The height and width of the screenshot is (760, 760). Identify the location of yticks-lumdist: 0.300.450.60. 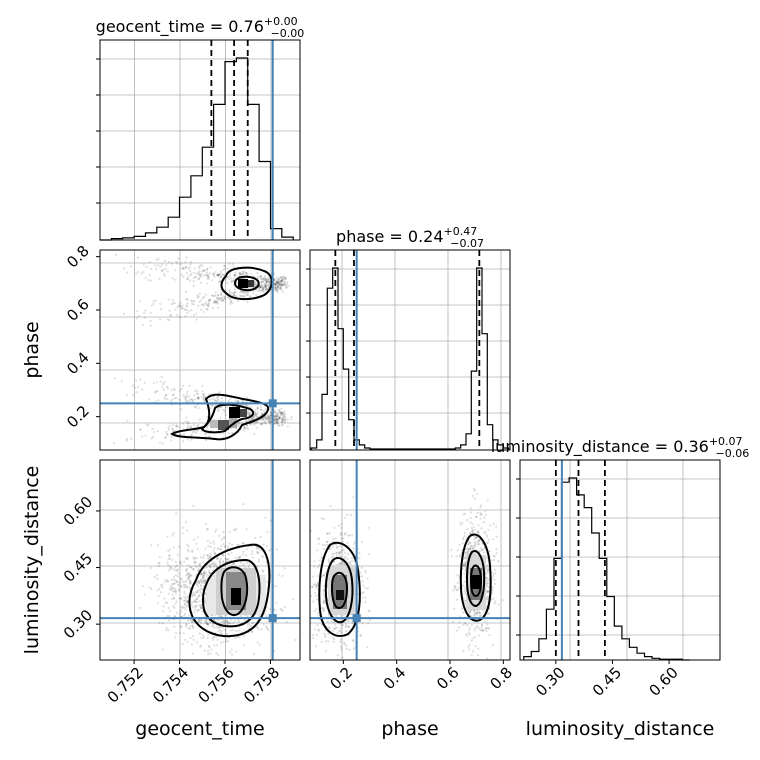
(80, 567).